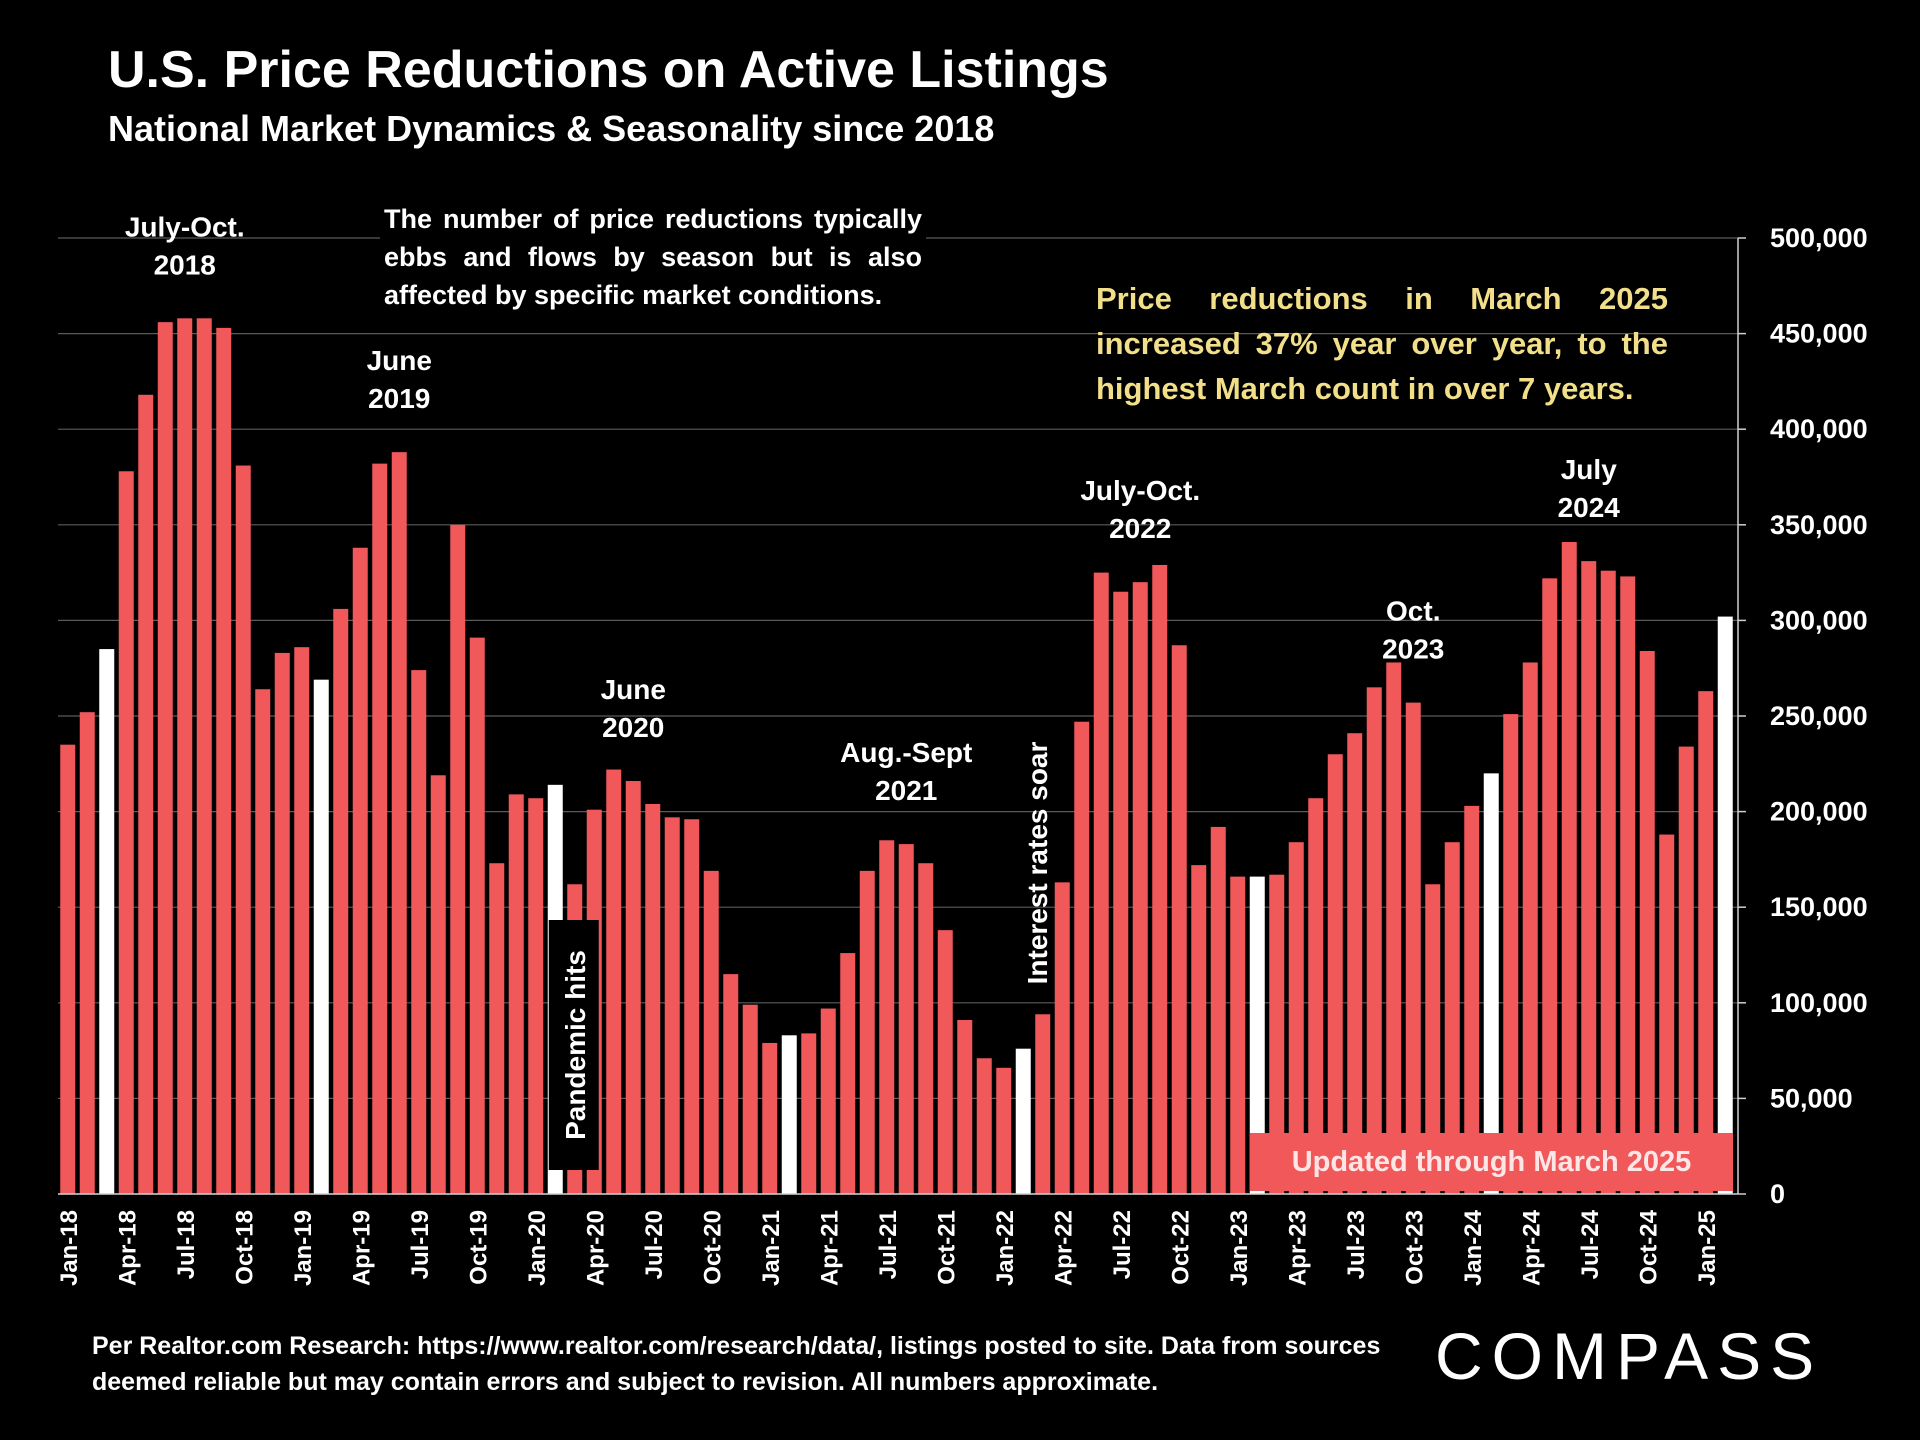 Image resolution: width=1920 pixels, height=1440 pixels. I want to click on y-tick-label: 150,000, so click(1819, 907).